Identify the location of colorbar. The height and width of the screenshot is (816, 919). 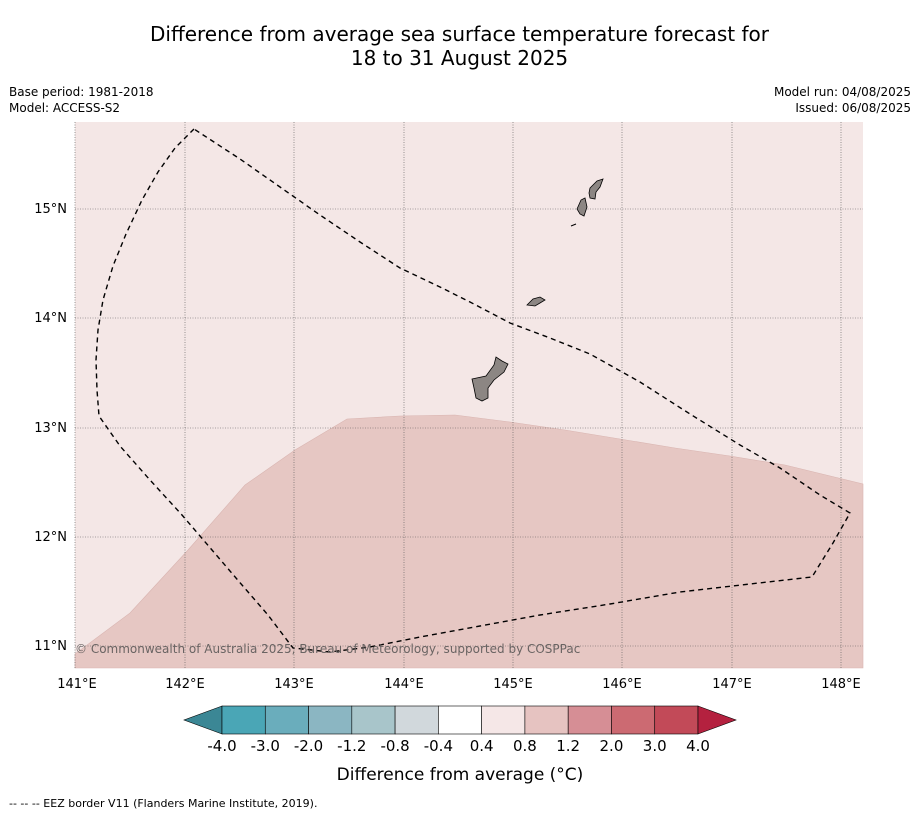
(460, 720).